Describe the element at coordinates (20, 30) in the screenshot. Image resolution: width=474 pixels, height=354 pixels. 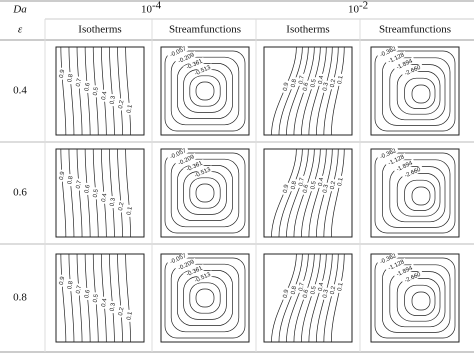
I see `eps-label: ε` at that location.